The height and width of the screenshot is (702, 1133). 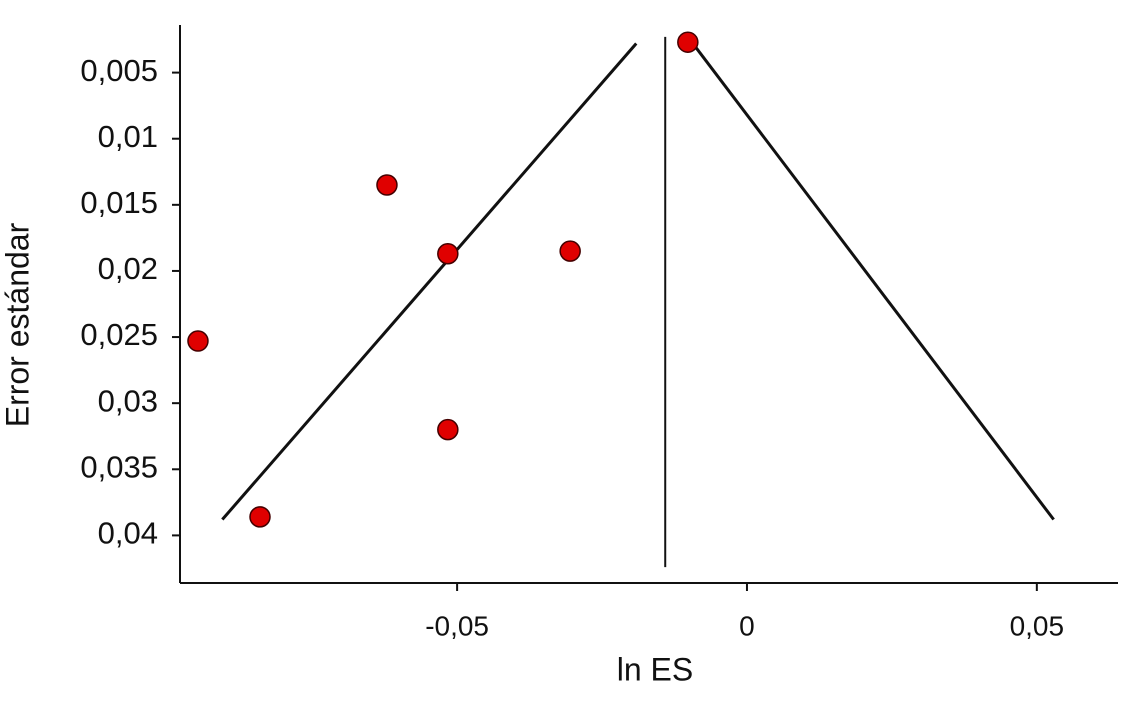 What do you see at coordinates (747, 625) in the screenshot?
I see `x-tick-label: 0` at bounding box center [747, 625].